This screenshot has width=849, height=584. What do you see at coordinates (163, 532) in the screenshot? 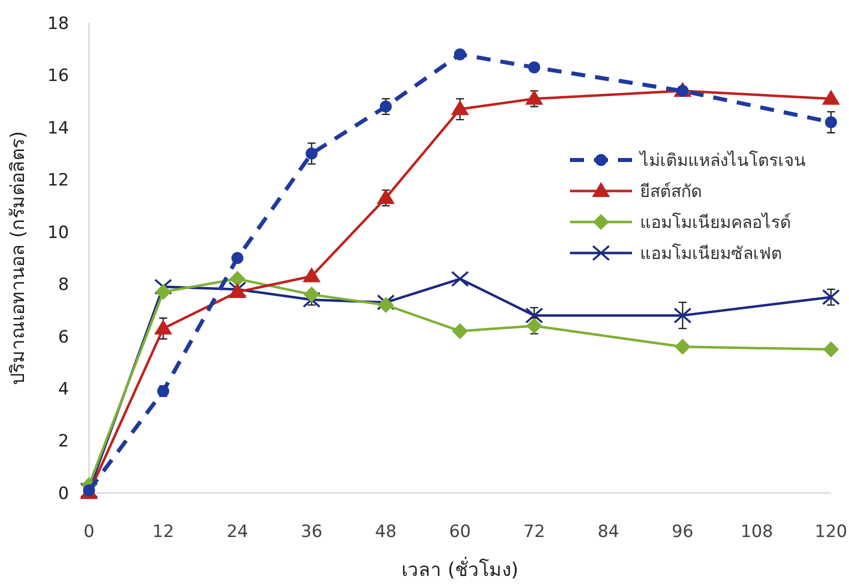
I see `x-tick-label: 12` at bounding box center [163, 532].